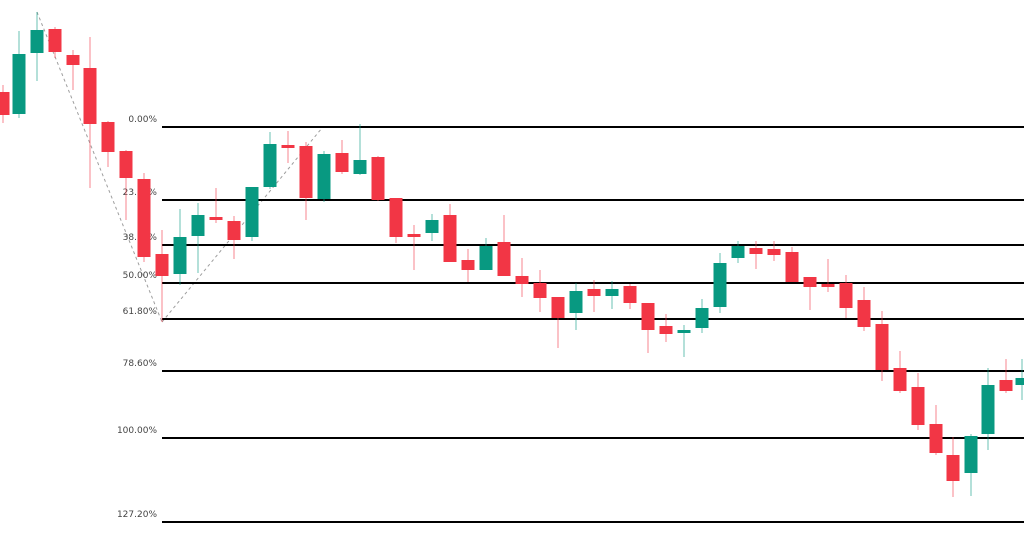 The image size is (1024, 544). I want to click on fib-level-label: 0.00%, so click(142, 120).